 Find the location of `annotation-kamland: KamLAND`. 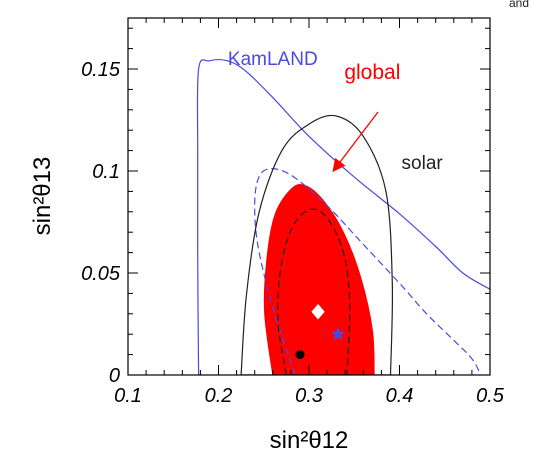

annotation-kamland: KamLAND is located at coordinates (273, 59).